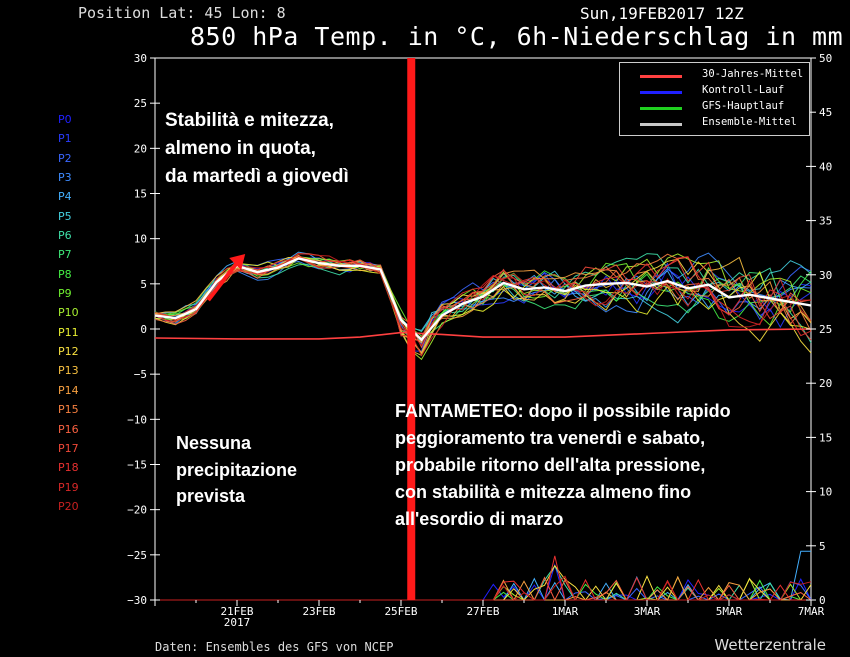  What do you see at coordinates (68, 506) in the screenshot?
I see `member-label: P20` at bounding box center [68, 506].